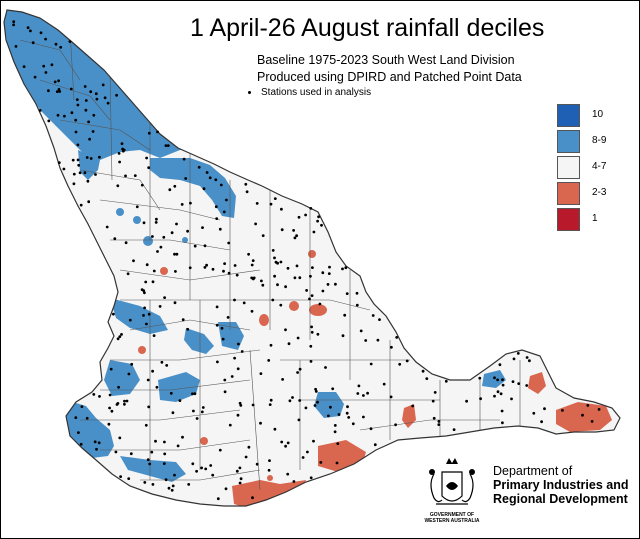 This screenshot has height=539, width=640. I want to click on legend-label: 8-9, so click(599, 140).